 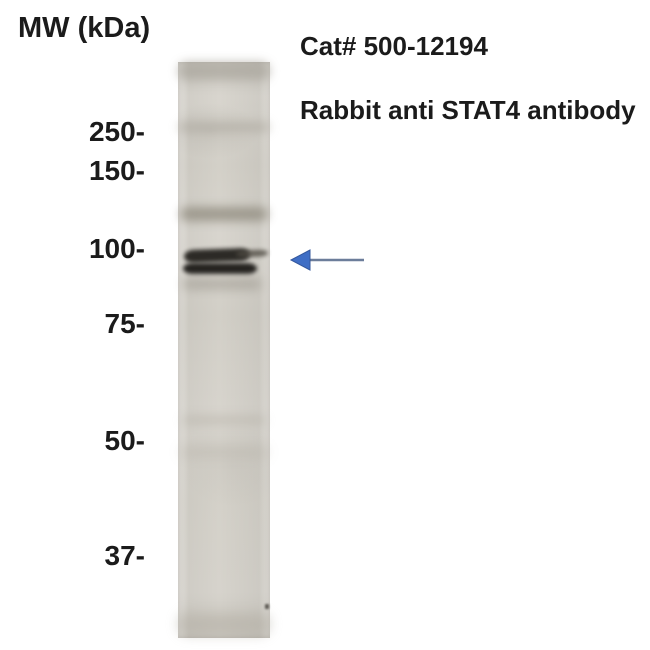 What do you see at coordinates (124, 323) in the screenshot?
I see `mw-marker-75: 75-` at bounding box center [124, 323].